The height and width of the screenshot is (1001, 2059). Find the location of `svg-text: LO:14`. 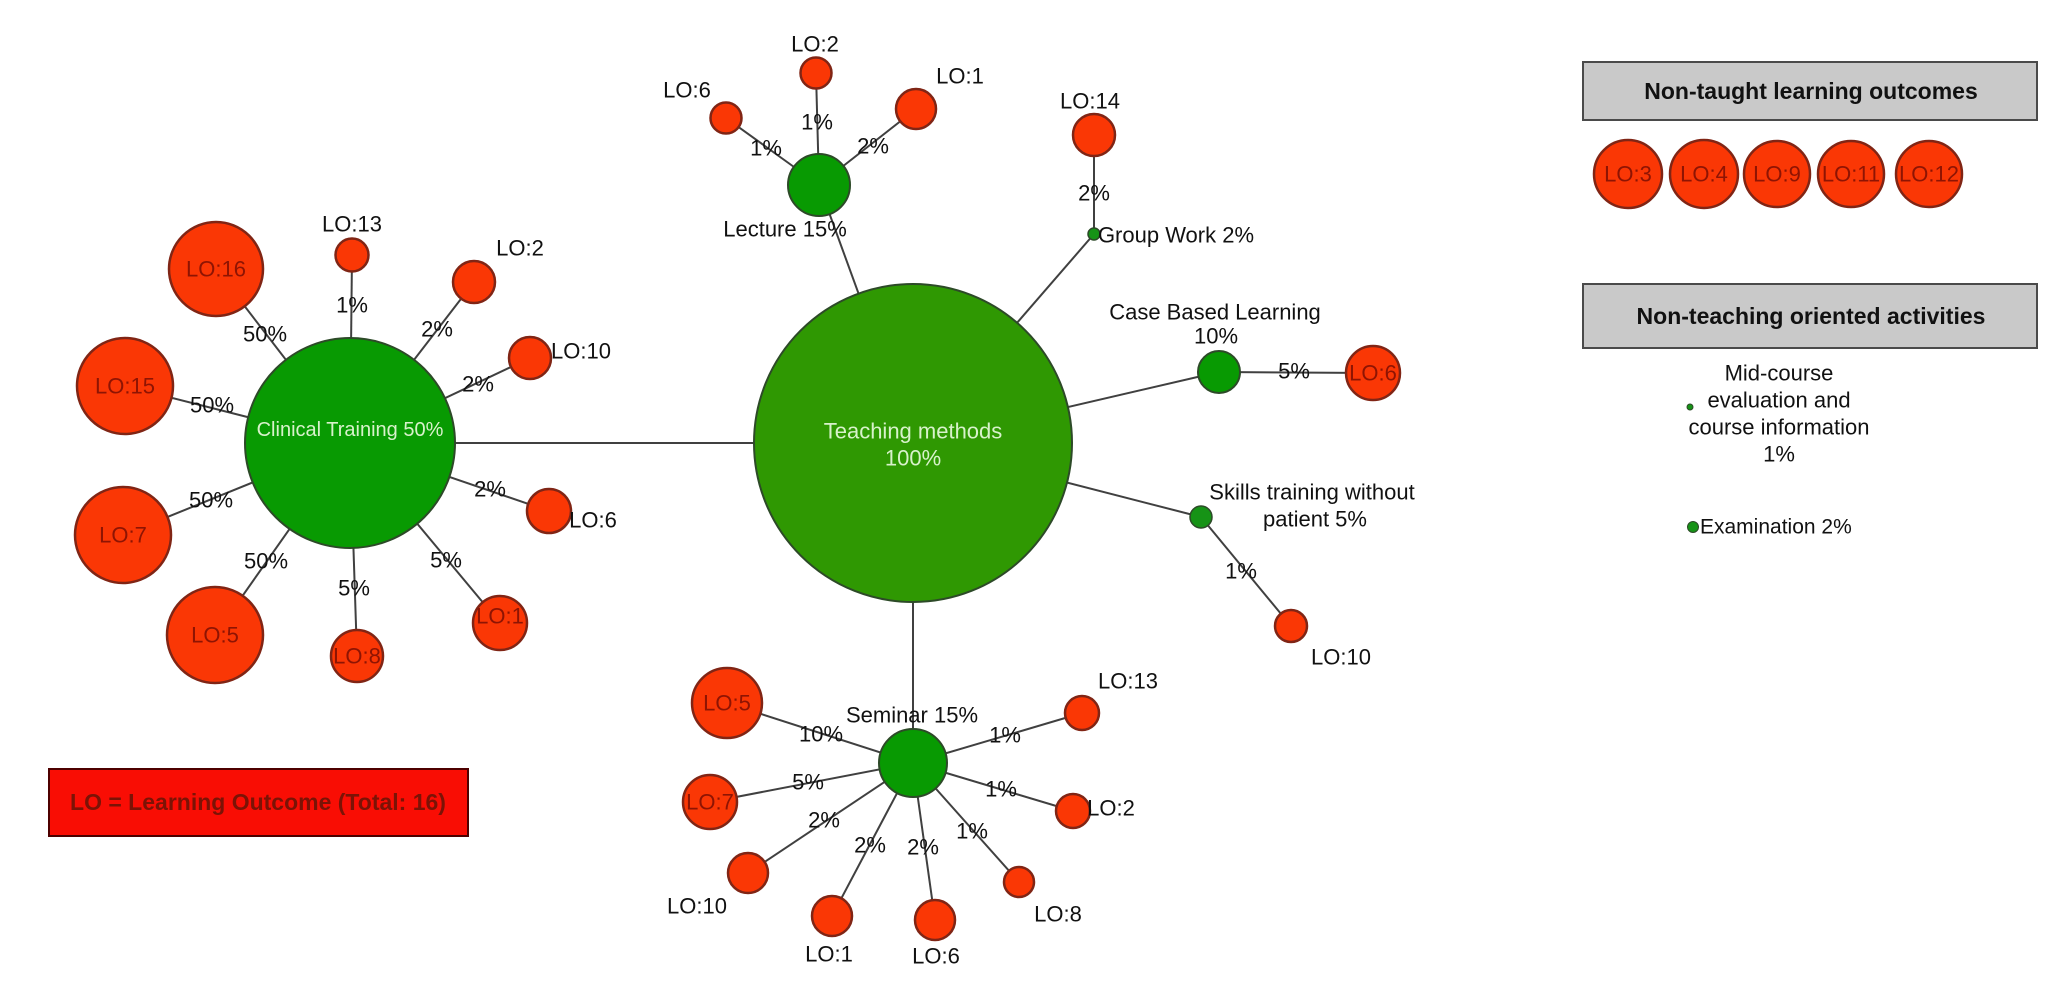

svg-text: LO:14 is located at coordinates (1090, 101).